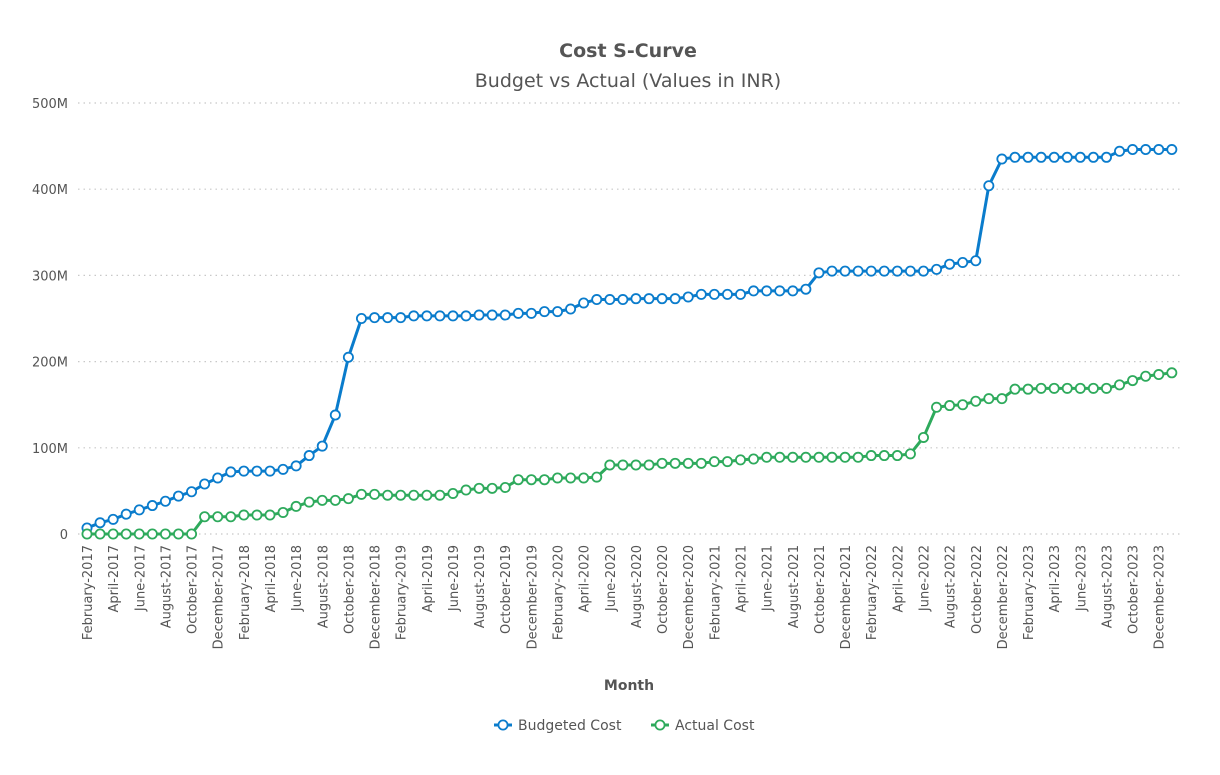  What do you see at coordinates (1160, 597) in the screenshot?
I see `x-tick-label: December-2023` at bounding box center [1160, 597].